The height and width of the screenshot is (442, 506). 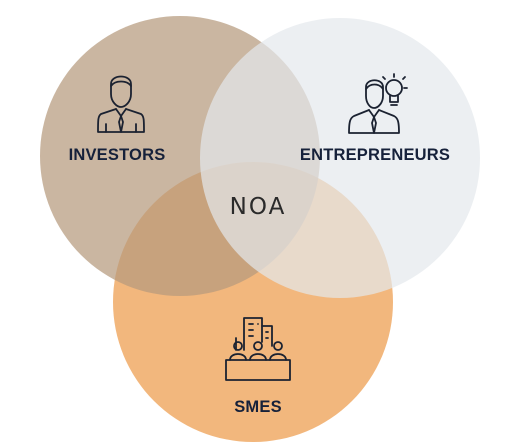 I want to click on entrepreneur-lightbulb-icon, so click(x=378, y=103).